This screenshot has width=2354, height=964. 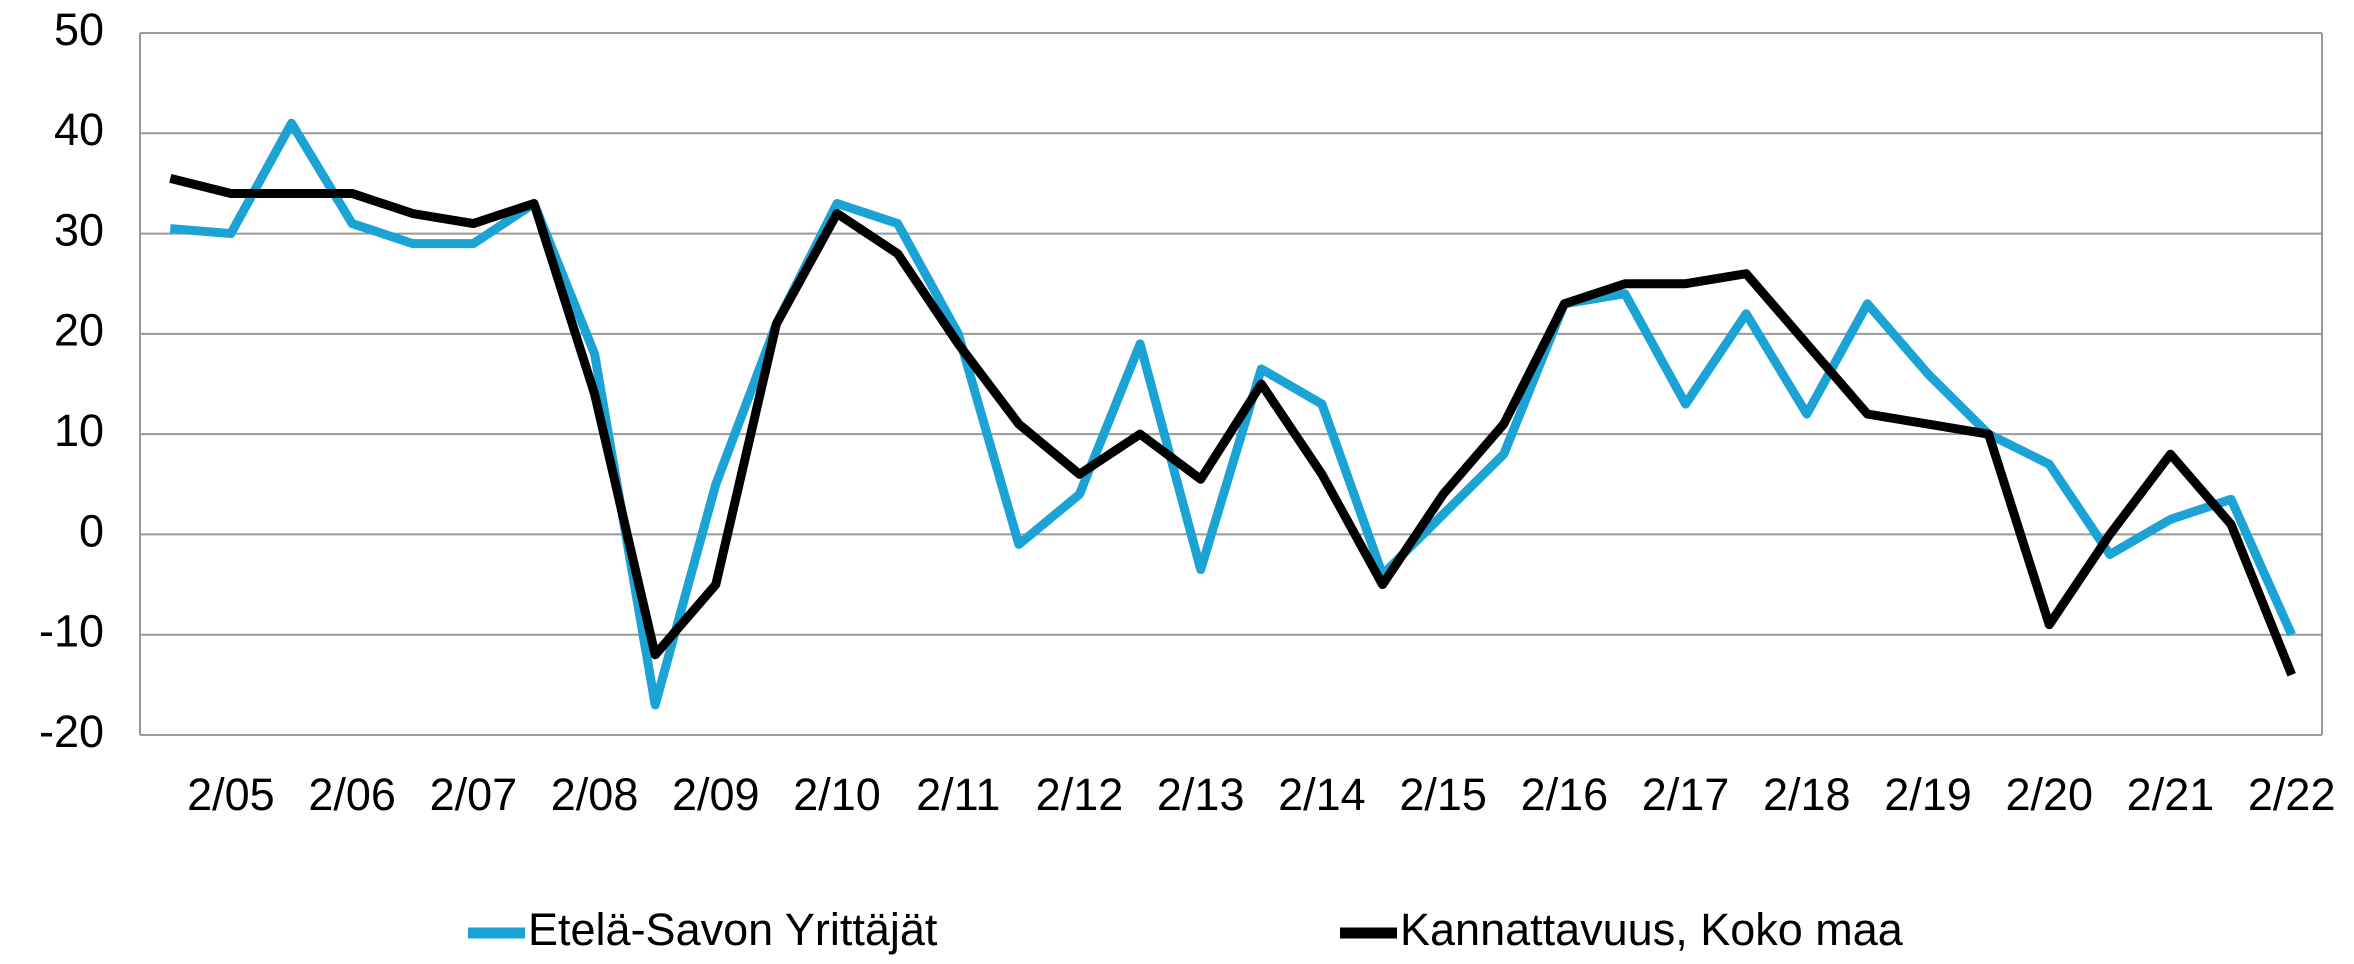 What do you see at coordinates (716, 794) in the screenshot?
I see `x-tick-label: 2/09` at bounding box center [716, 794].